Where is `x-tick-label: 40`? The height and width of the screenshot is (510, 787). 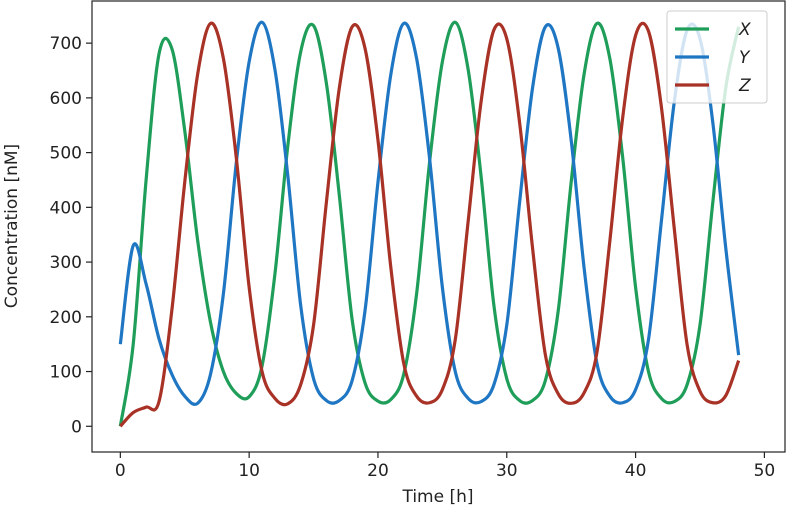
x-tick-label: 40 is located at coordinates (636, 471).